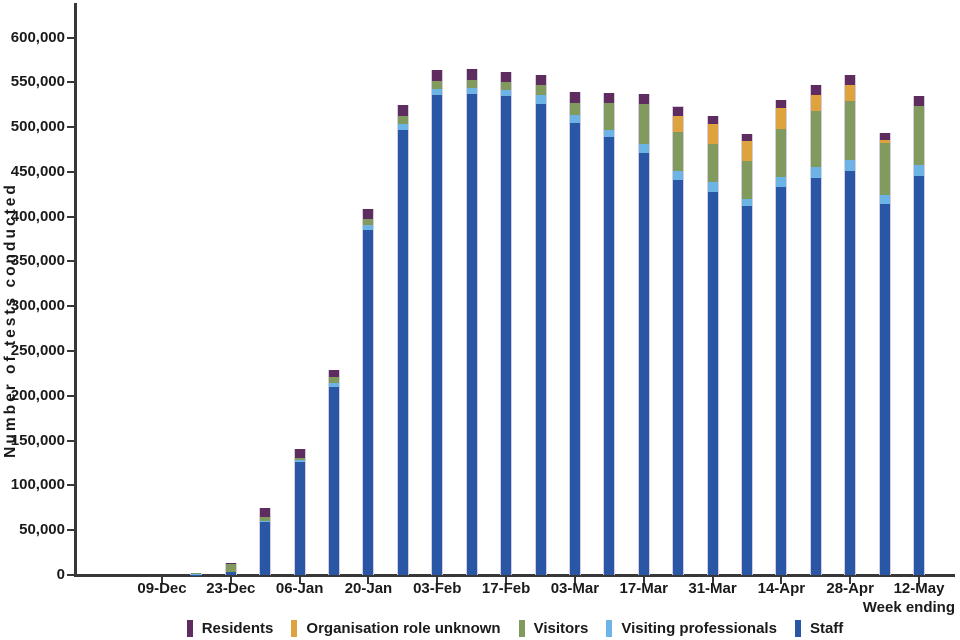 This screenshot has height=640, width=960. Describe the element at coordinates (471, 321) in the screenshot. I see `bar-10-feb` at that location.